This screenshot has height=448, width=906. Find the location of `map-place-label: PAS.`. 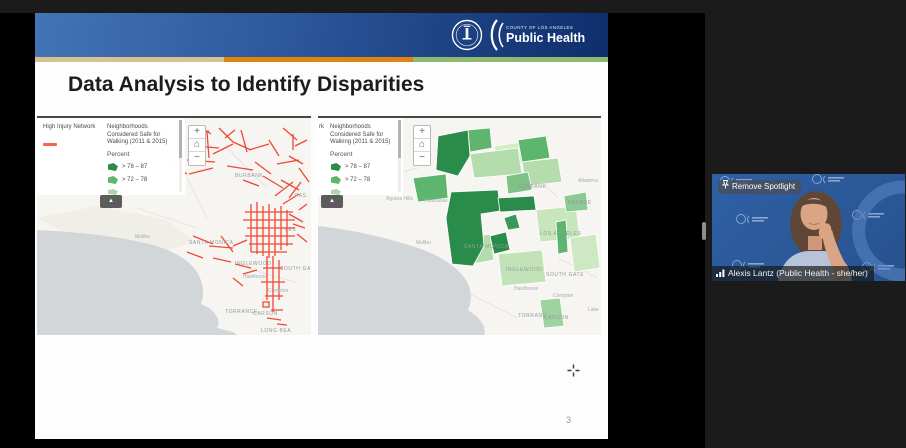

map-place-label: PAS. is located at coordinates (302, 196).